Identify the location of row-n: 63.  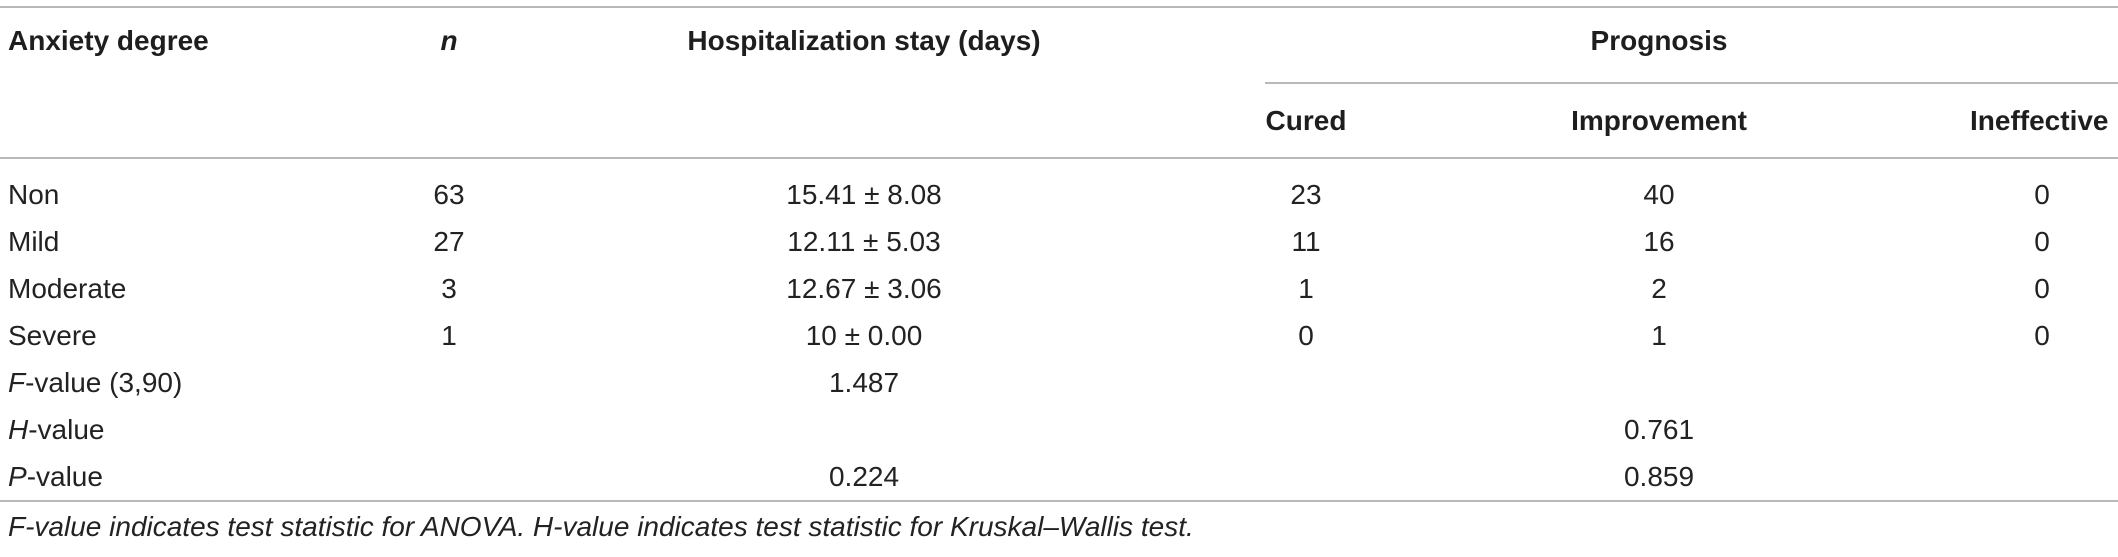
(449, 194).